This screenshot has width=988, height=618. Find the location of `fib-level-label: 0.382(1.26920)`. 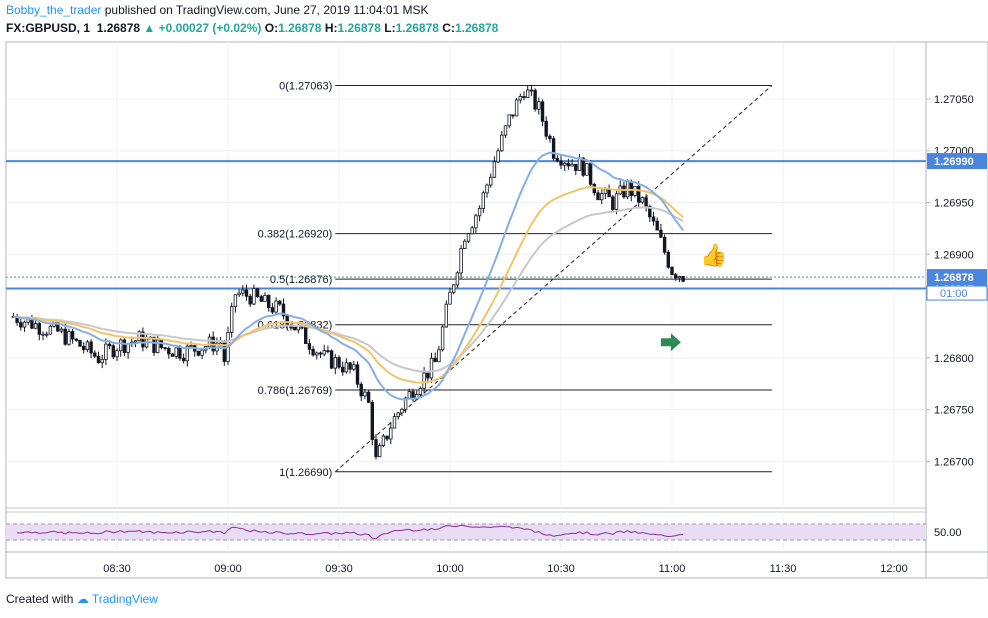

fib-level-label: 0.382(1.26920) is located at coordinates (295, 235).